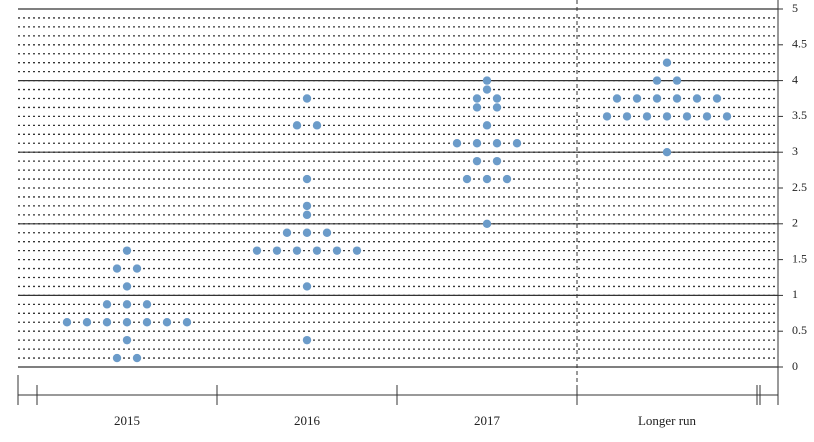  What do you see at coordinates (795, 8) in the screenshot?
I see `y-tick-label: 5` at bounding box center [795, 8].